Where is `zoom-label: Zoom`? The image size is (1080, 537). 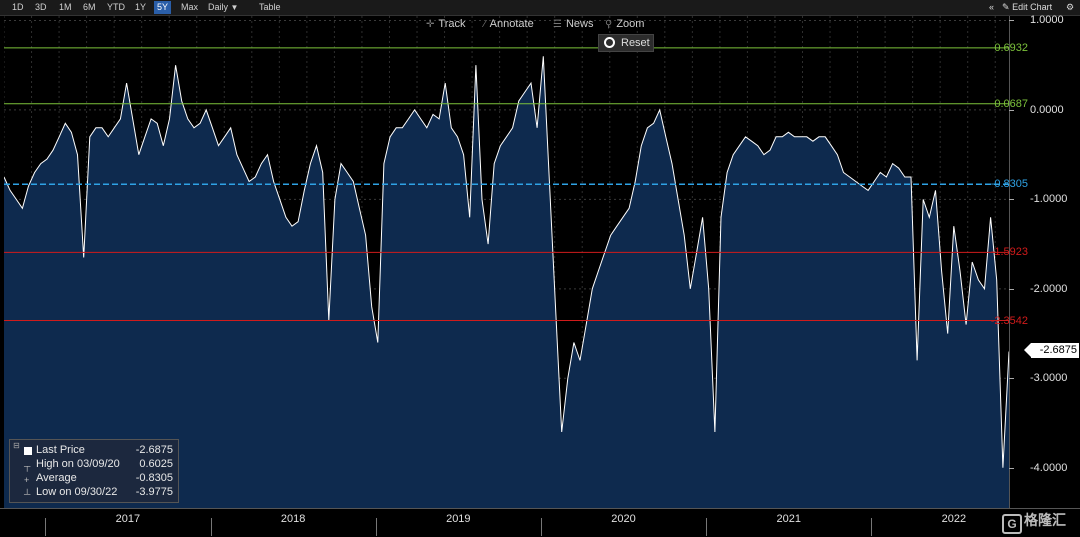
zoom-label: Zoom is located at coordinates (630, 24).